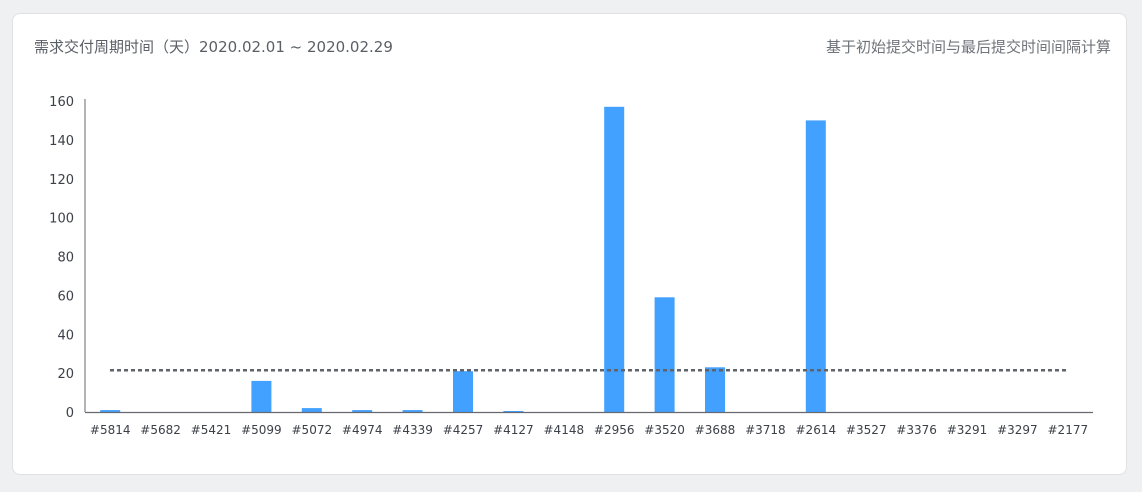  I want to click on y-tick-label: 80, so click(65, 258).